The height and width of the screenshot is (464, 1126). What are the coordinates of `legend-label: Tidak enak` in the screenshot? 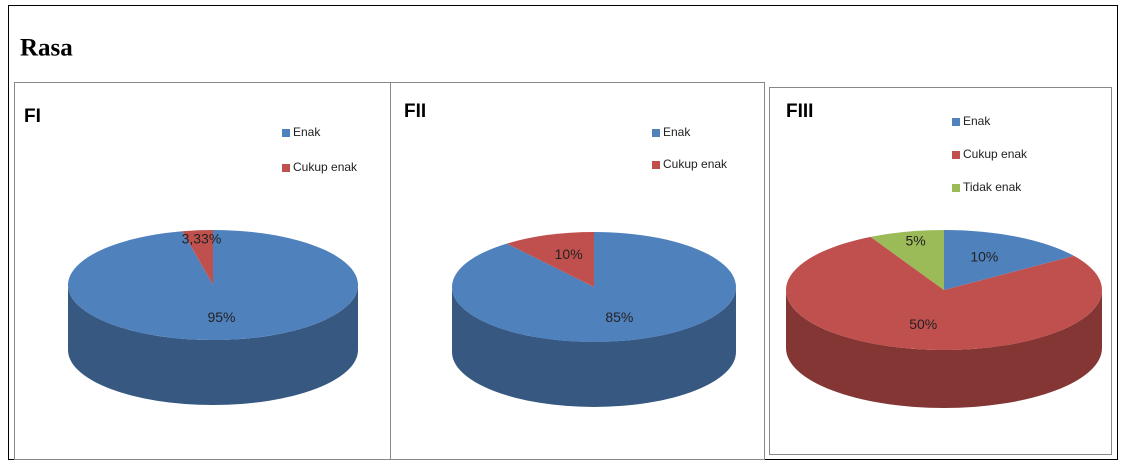 It's located at (992, 187).